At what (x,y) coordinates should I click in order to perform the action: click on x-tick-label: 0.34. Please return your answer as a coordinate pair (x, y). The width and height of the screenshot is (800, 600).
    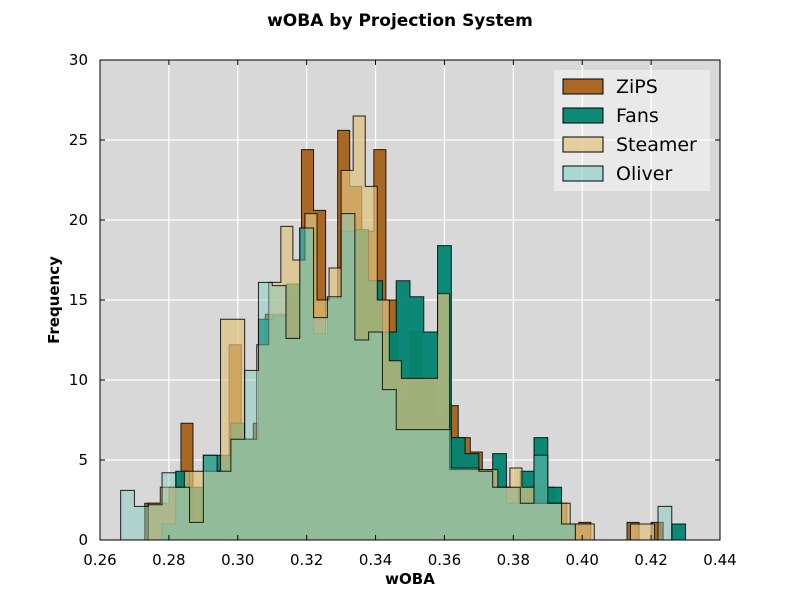
    Looking at the image, I should click on (375, 560).